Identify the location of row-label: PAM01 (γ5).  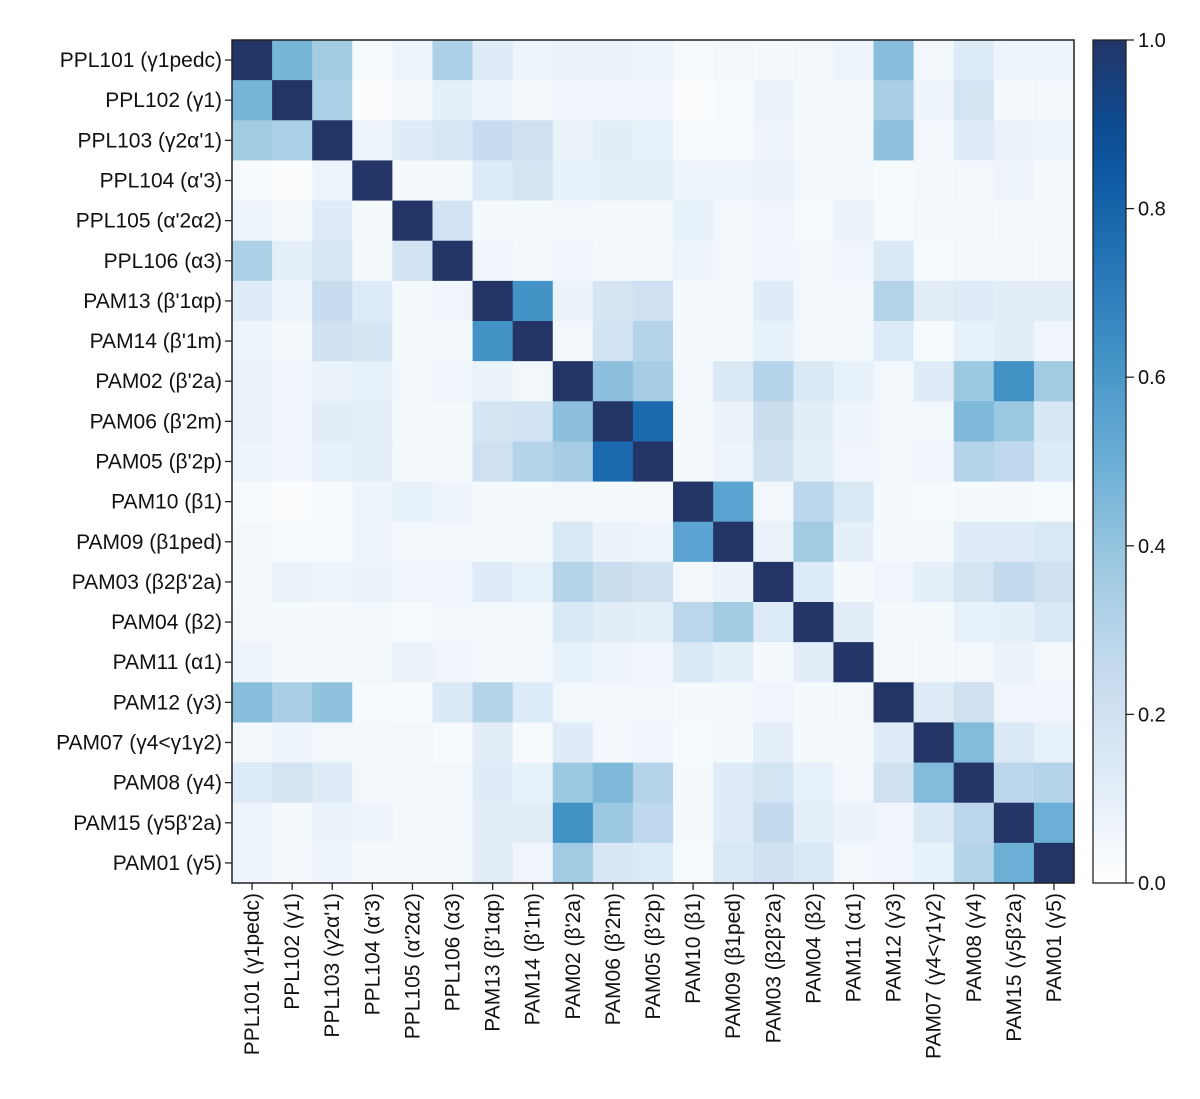
(167, 863).